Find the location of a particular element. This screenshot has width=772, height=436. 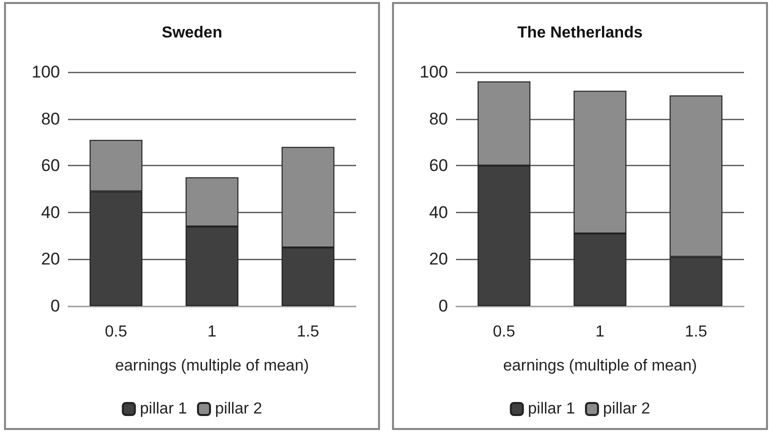

chart-title: Sweden is located at coordinates (192, 33).